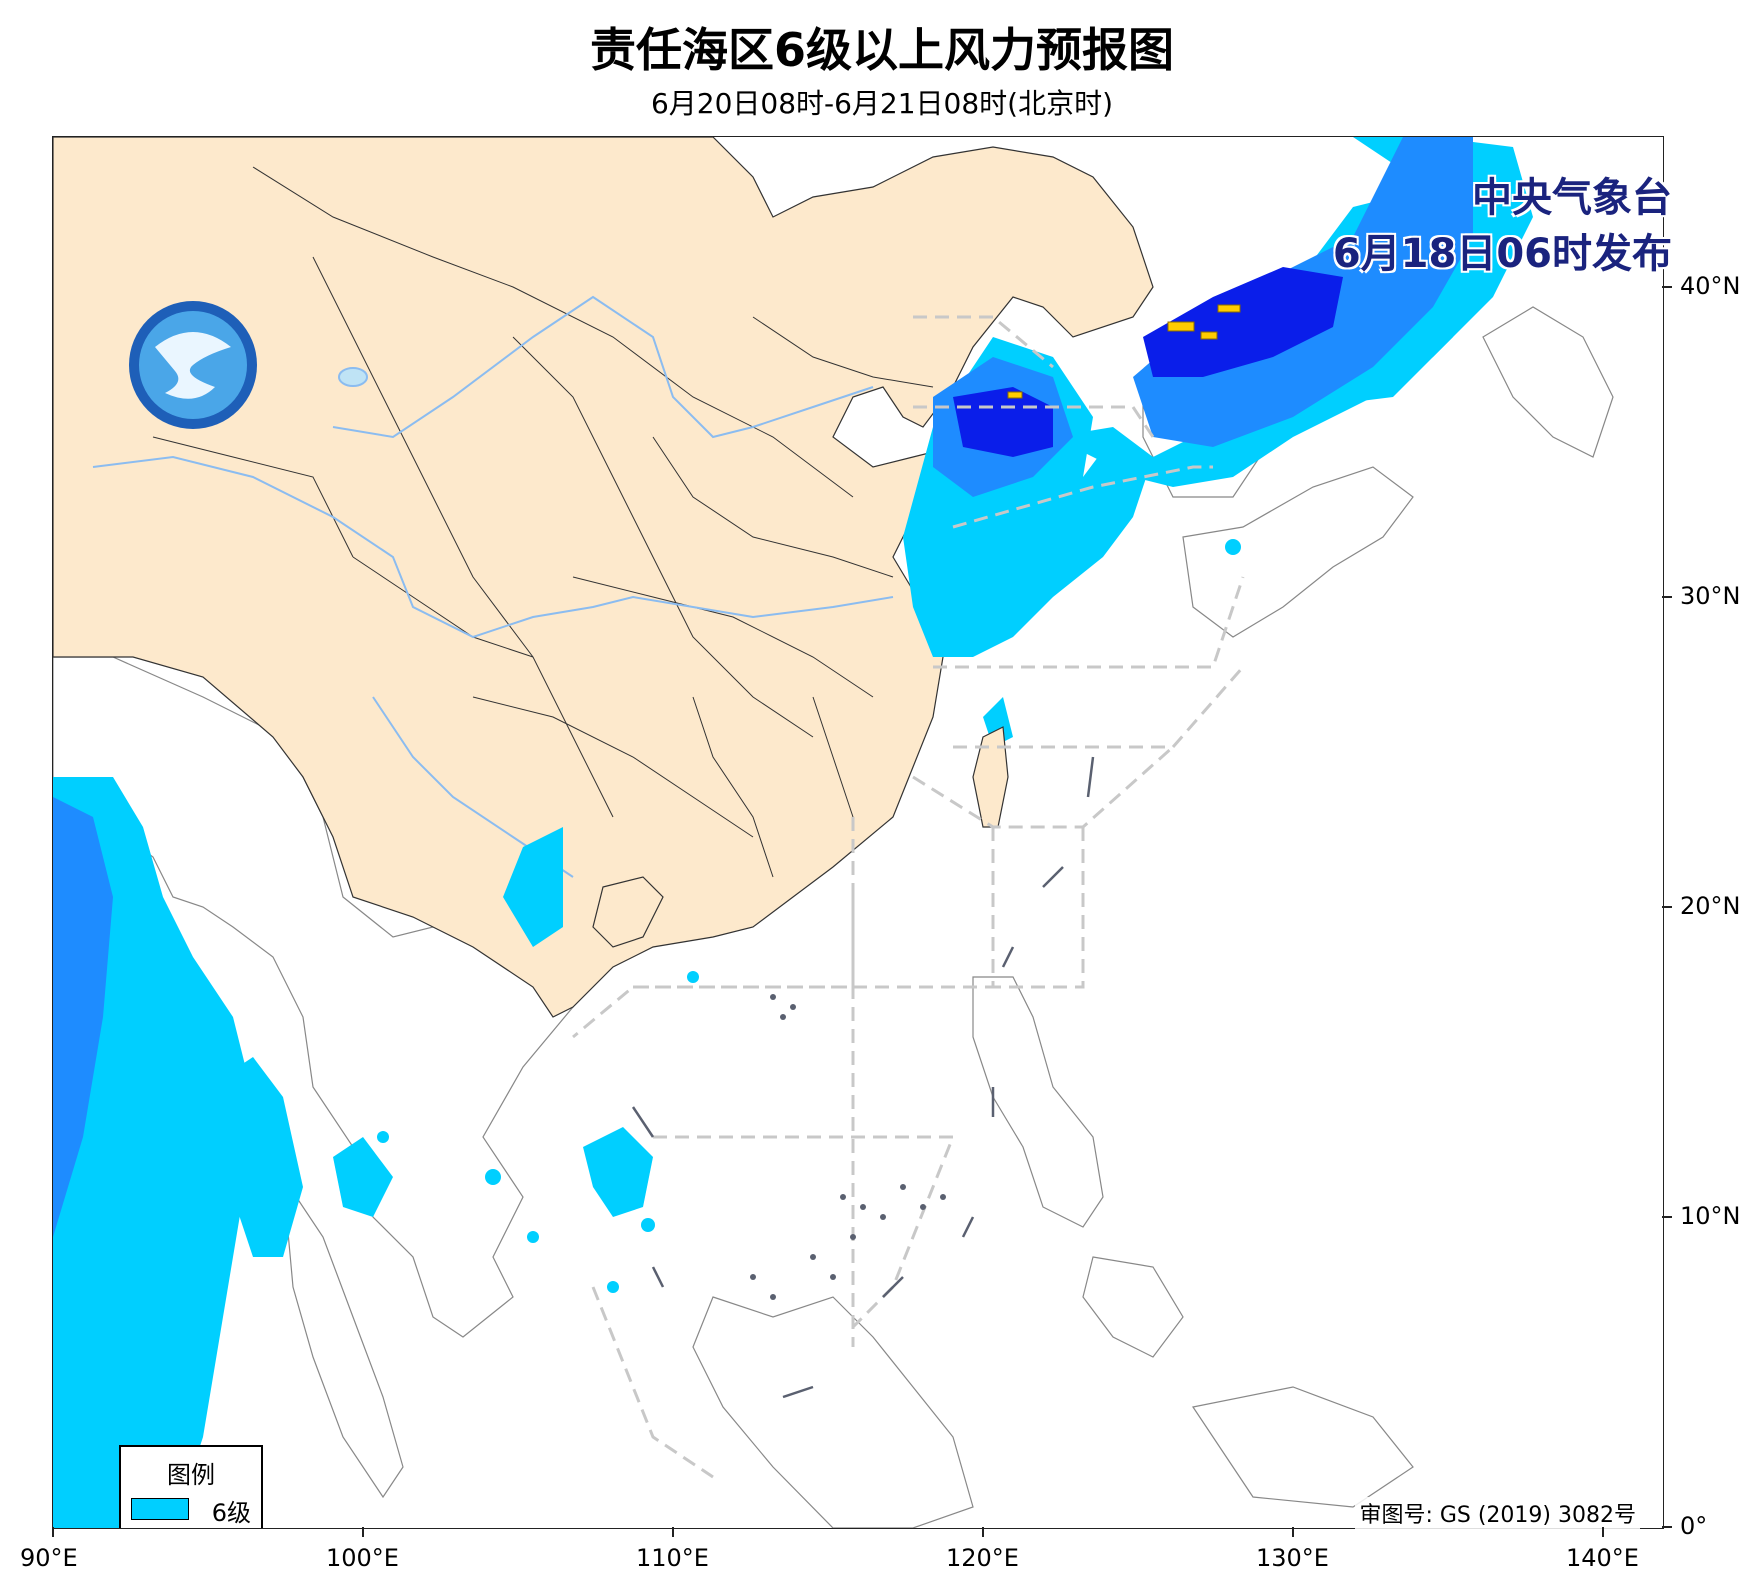 This screenshot has height=1589, width=1764. Describe the element at coordinates (1292, 1558) in the screenshot. I see `x-tick-label: 130°E` at that location.